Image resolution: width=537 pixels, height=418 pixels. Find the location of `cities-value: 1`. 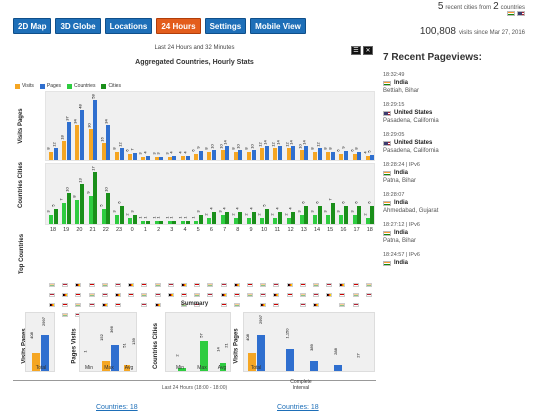

cities-value: 1 is located at coordinates (145, 217).